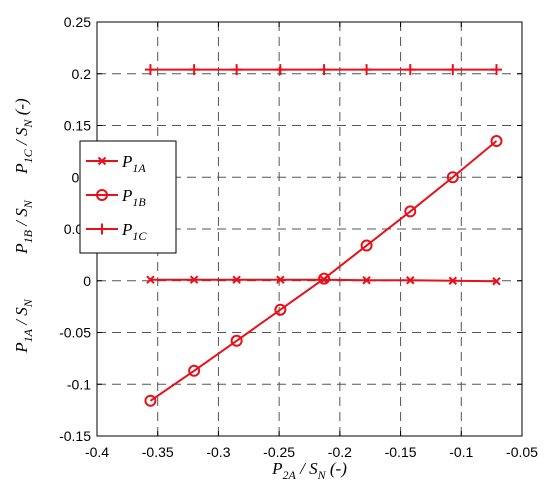  I want to click on y-tick-label: -0.05, so click(75, 333).